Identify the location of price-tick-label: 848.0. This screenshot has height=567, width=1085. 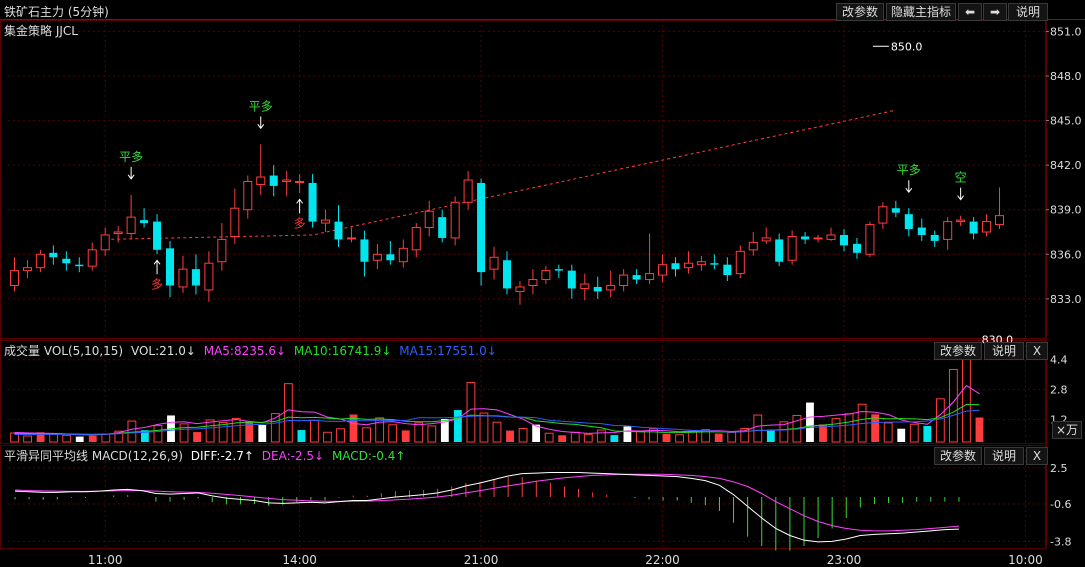
(1066, 76).